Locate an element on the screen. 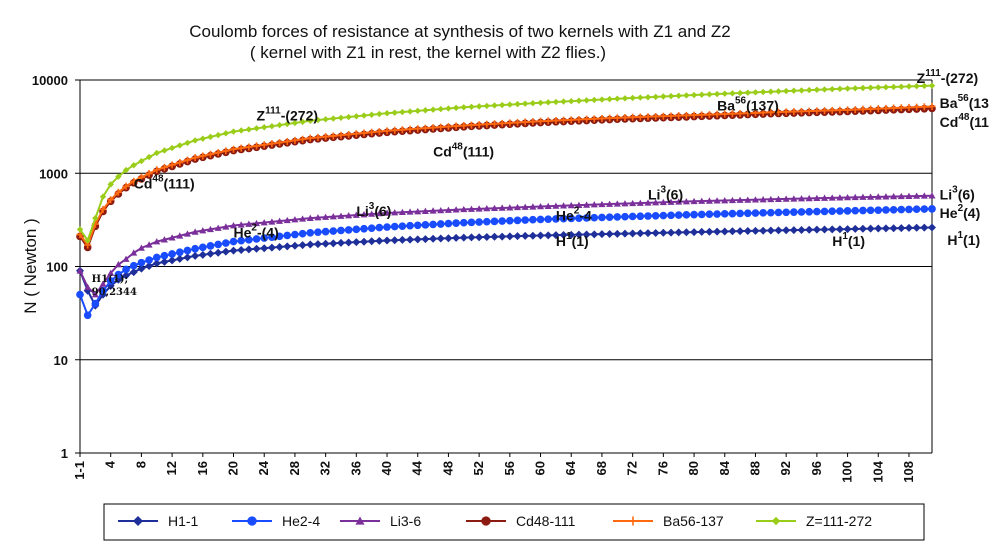 This screenshot has width=989, height=558. legend-label: Z=111-272 is located at coordinates (839, 521).